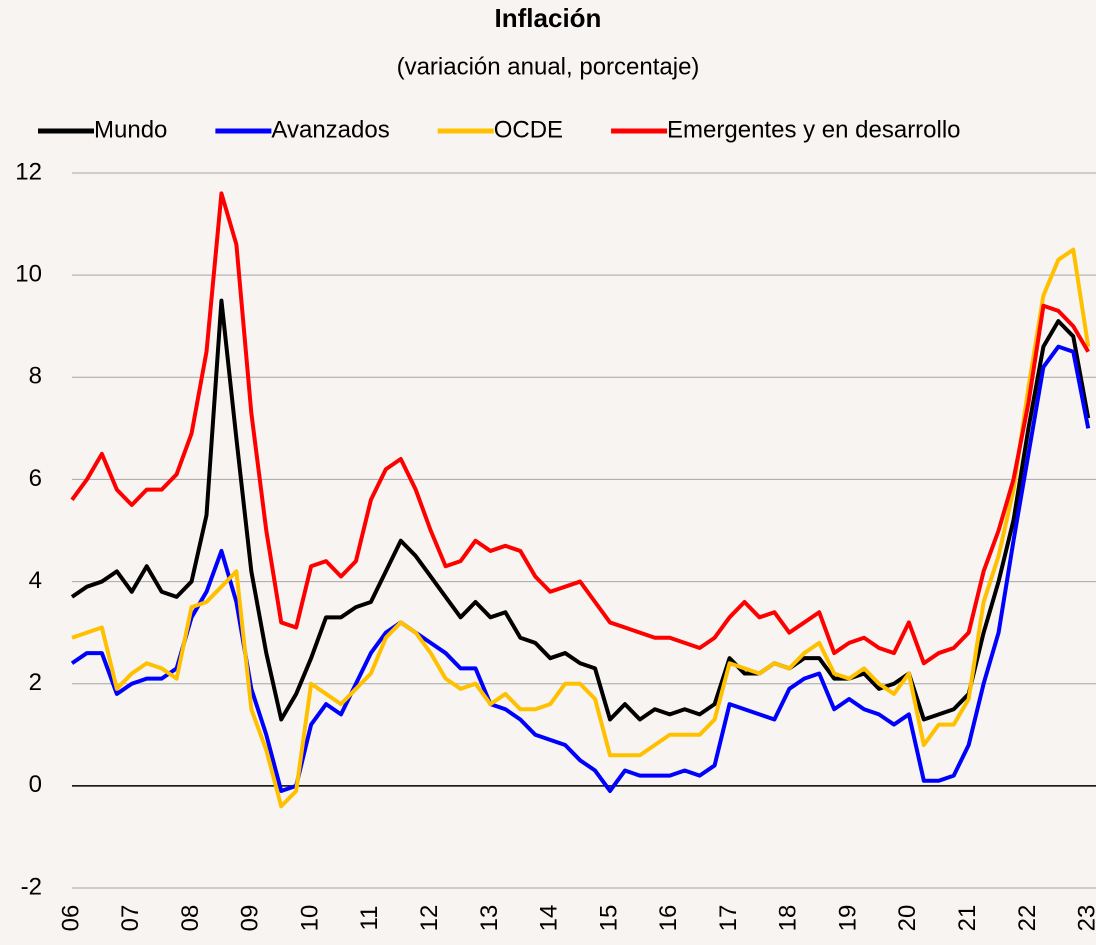 This screenshot has width=1096, height=945. I want to click on chart-title: Inflación, so click(548, 18).